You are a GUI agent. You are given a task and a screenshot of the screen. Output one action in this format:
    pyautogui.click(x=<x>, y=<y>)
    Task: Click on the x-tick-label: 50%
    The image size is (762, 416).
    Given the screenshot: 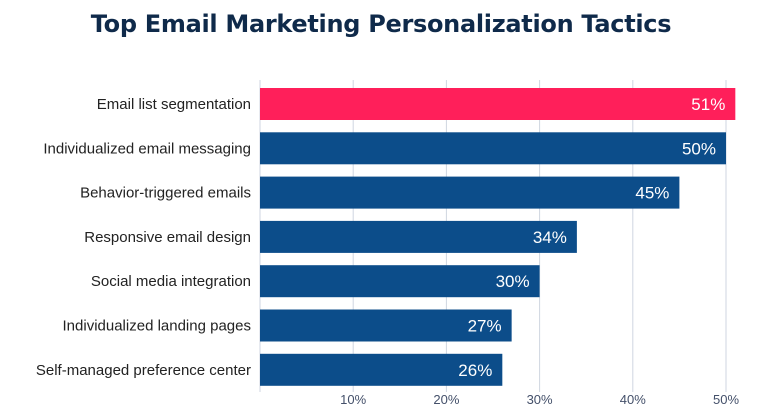 What is the action you would take?
    pyautogui.click(x=726, y=399)
    